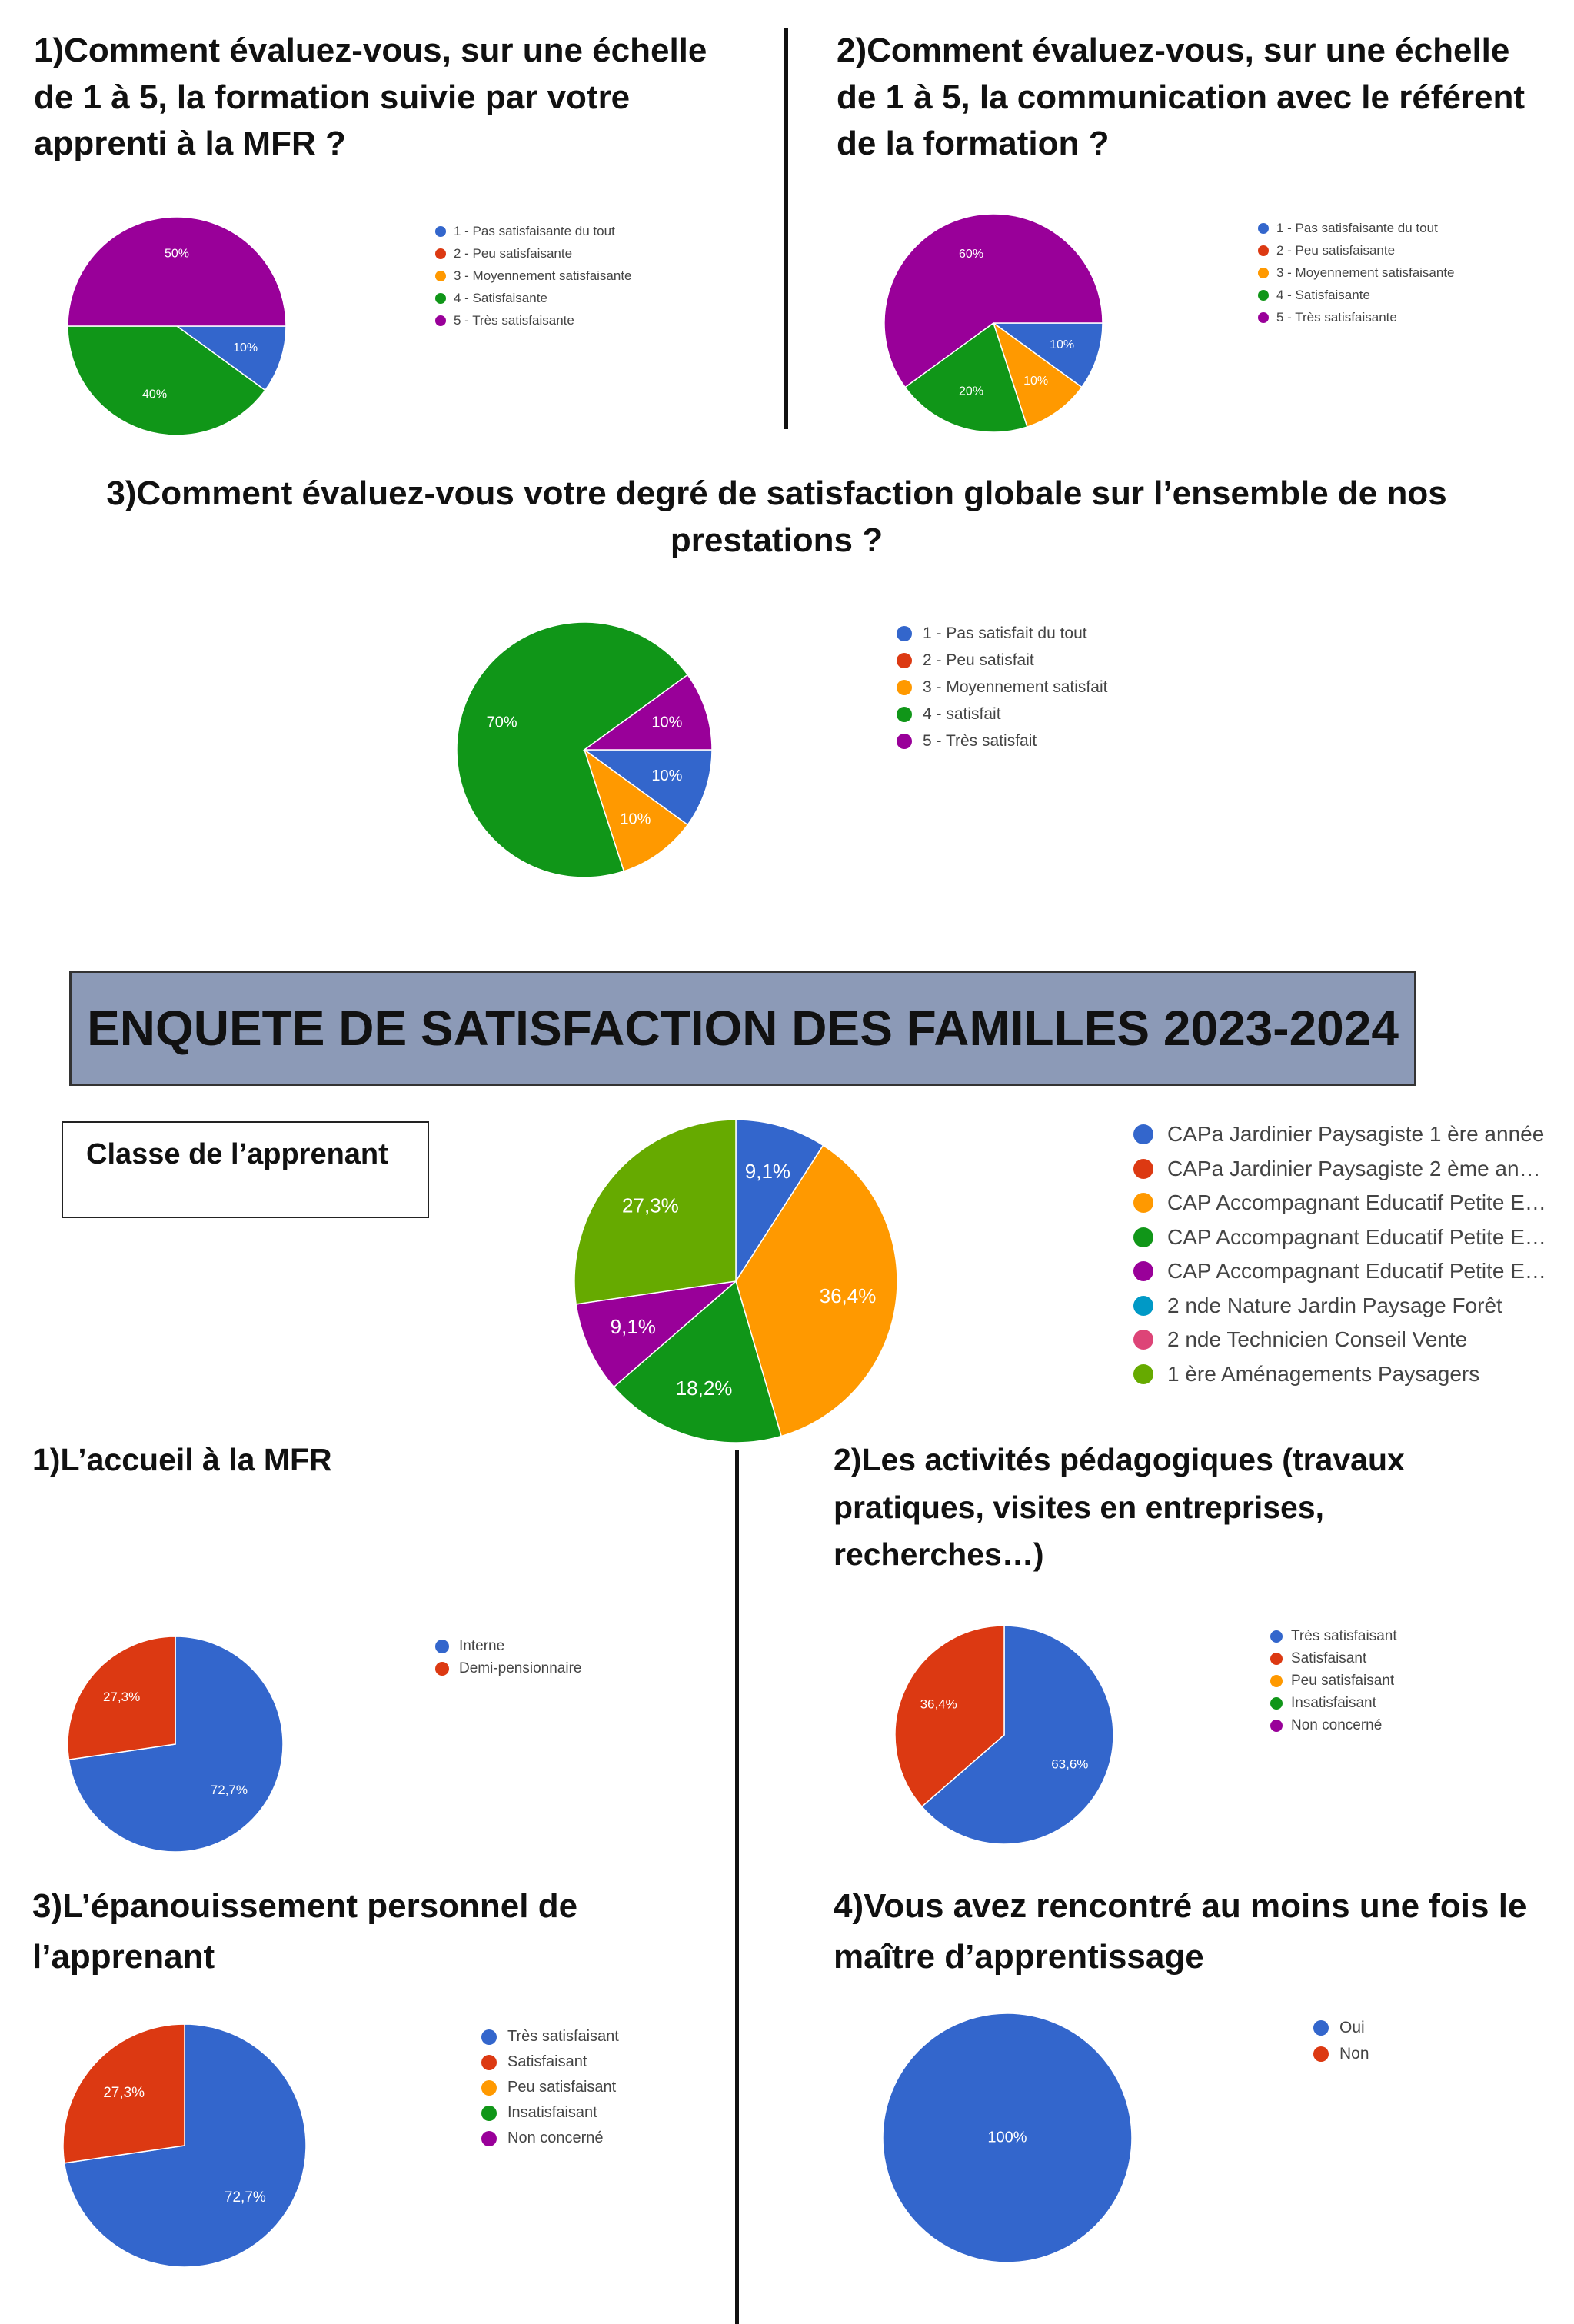  I want to click on pieD-legend-item-1: Non, so click(1341, 2054).